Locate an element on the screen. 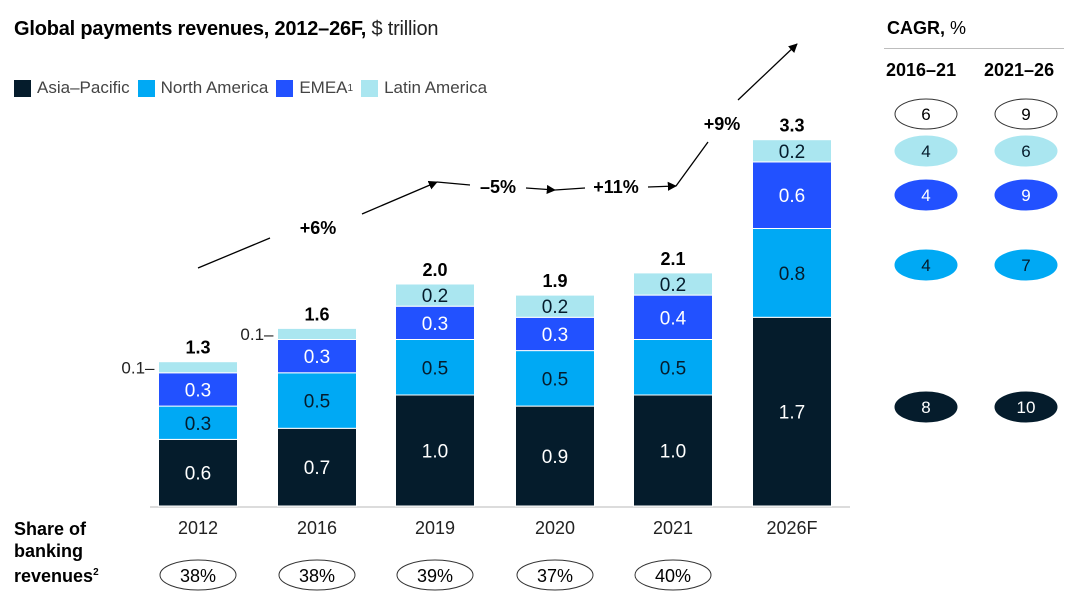 The height and width of the screenshot is (605, 1081). legend-label: Latin America is located at coordinates (436, 87).